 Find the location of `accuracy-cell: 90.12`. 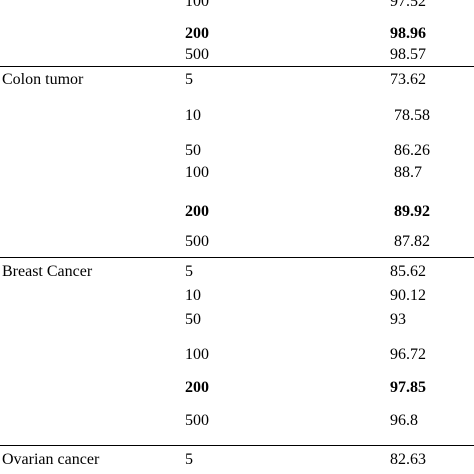

accuracy-cell: 90.12 is located at coordinates (408, 295).